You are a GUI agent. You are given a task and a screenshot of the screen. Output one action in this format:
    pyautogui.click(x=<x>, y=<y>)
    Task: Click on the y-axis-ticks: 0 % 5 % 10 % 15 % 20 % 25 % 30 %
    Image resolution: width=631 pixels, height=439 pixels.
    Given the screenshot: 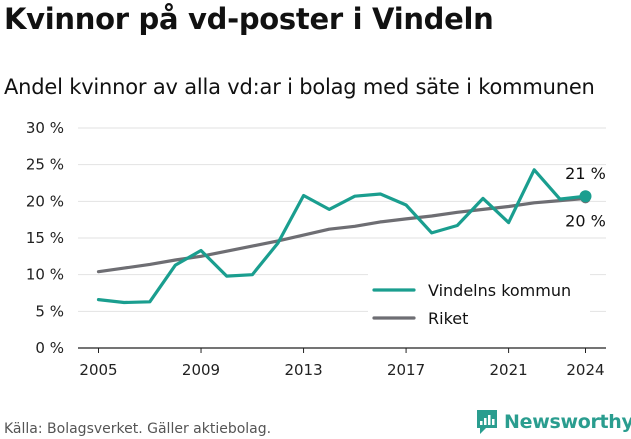 What is the action you would take?
    pyautogui.click(x=45, y=238)
    